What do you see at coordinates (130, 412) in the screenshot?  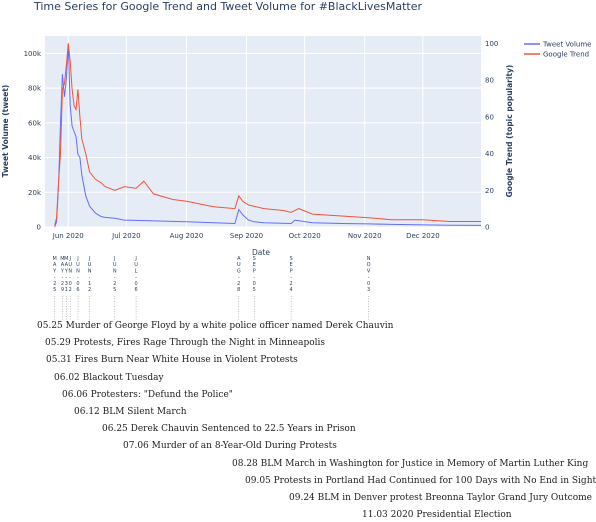 I see `event-item: 06.12 BLM Silent March` at bounding box center [130, 412].